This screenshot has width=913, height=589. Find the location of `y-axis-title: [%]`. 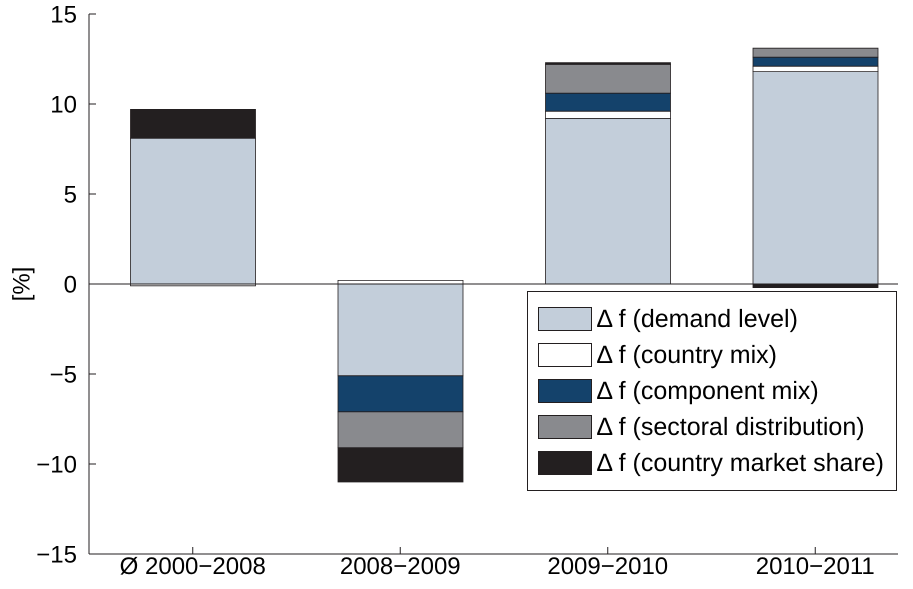

y-axis-title: [%] is located at coordinates (22, 284).